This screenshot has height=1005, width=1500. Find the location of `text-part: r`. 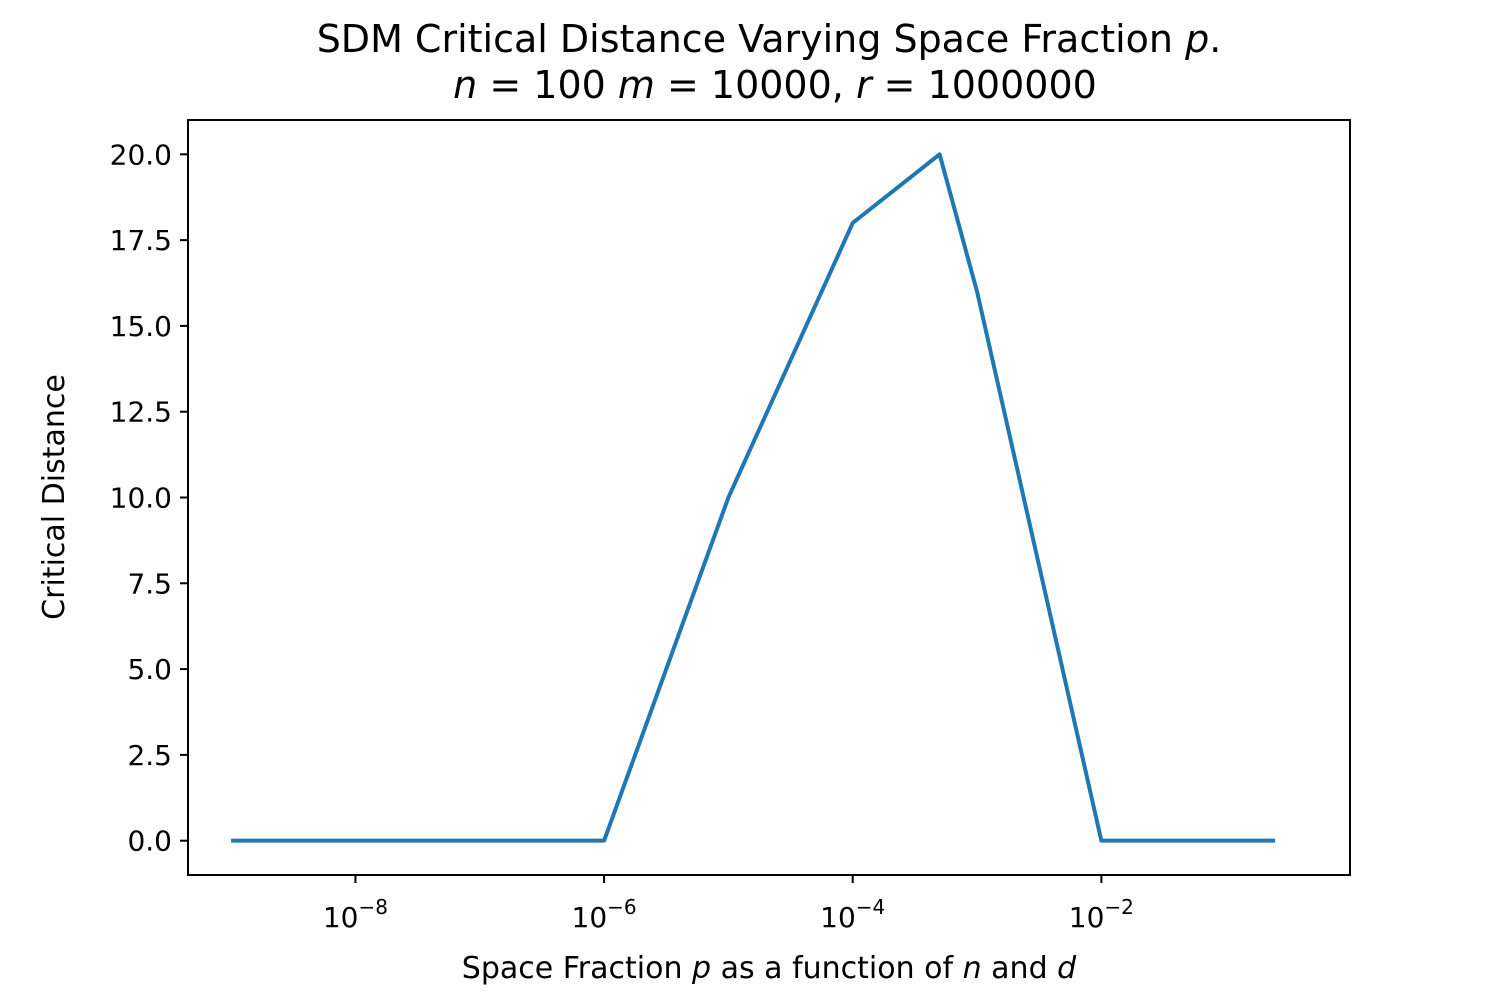

text-part: r is located at coordinates (865, 85).